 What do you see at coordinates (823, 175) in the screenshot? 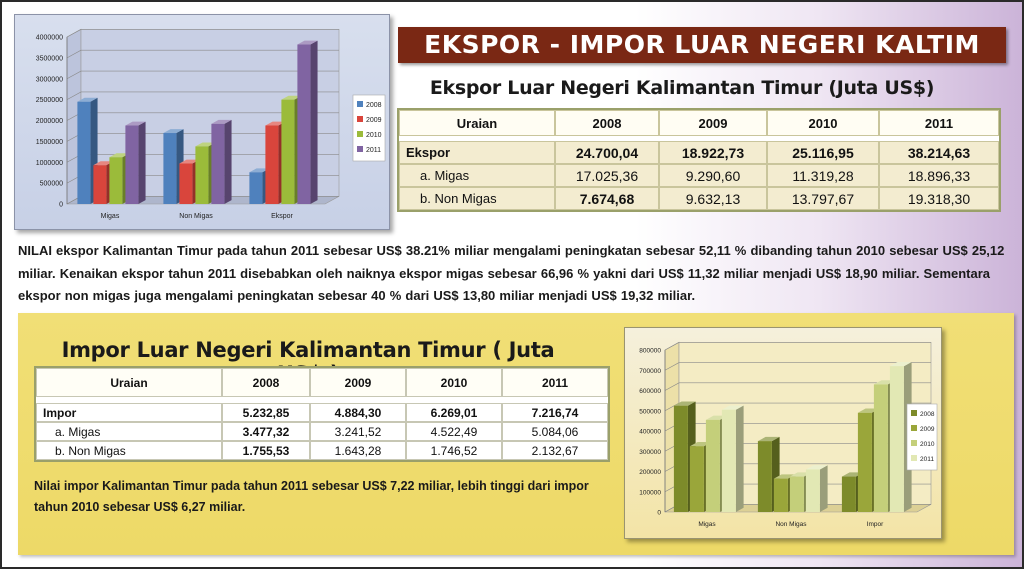
I see `table-cell: 11.319,28` at bounding box center [823, 175].